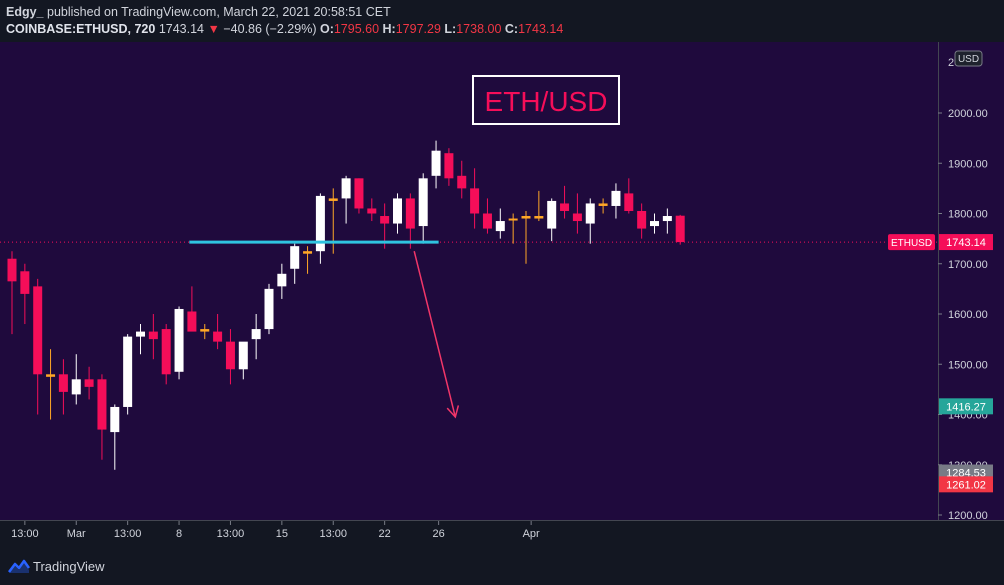  What do you see at coordinates (389, 29) in the screenshot?
I see `high-label: H:` at bounding box center [389, 29].